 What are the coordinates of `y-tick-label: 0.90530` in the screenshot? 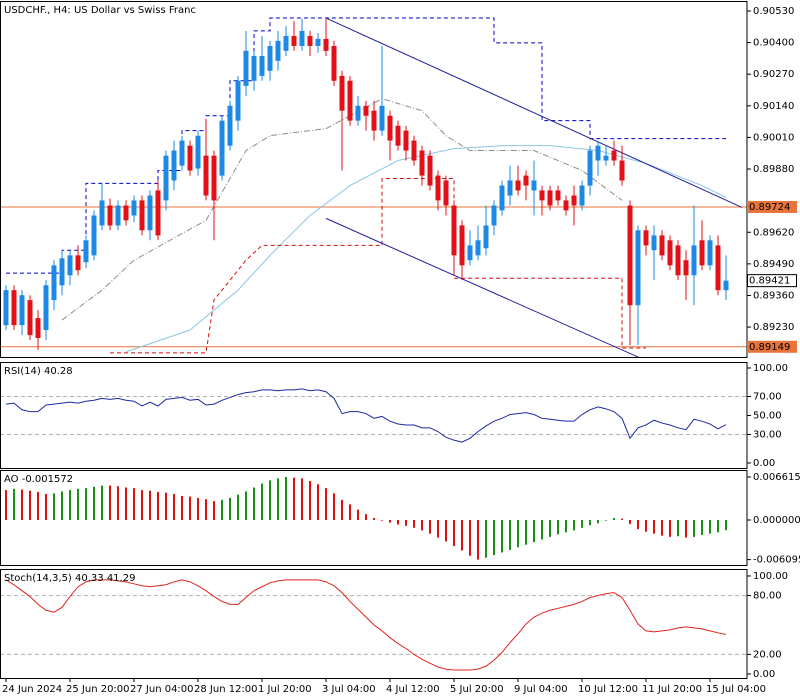 It's located at (773, 11).